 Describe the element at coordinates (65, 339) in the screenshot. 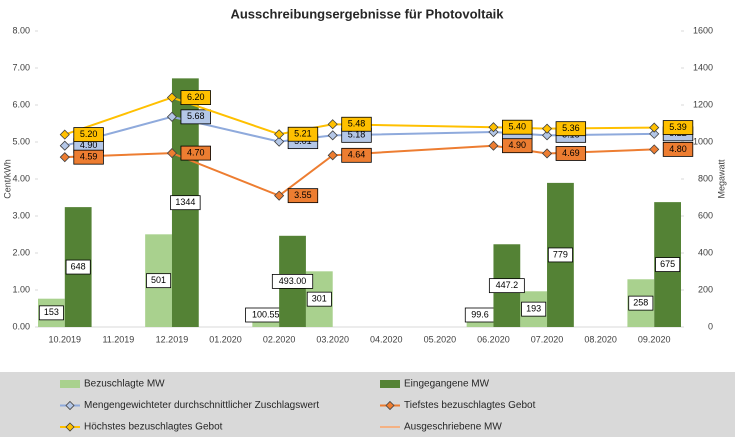

I see `x-tick-label: 10.2019` at that location.